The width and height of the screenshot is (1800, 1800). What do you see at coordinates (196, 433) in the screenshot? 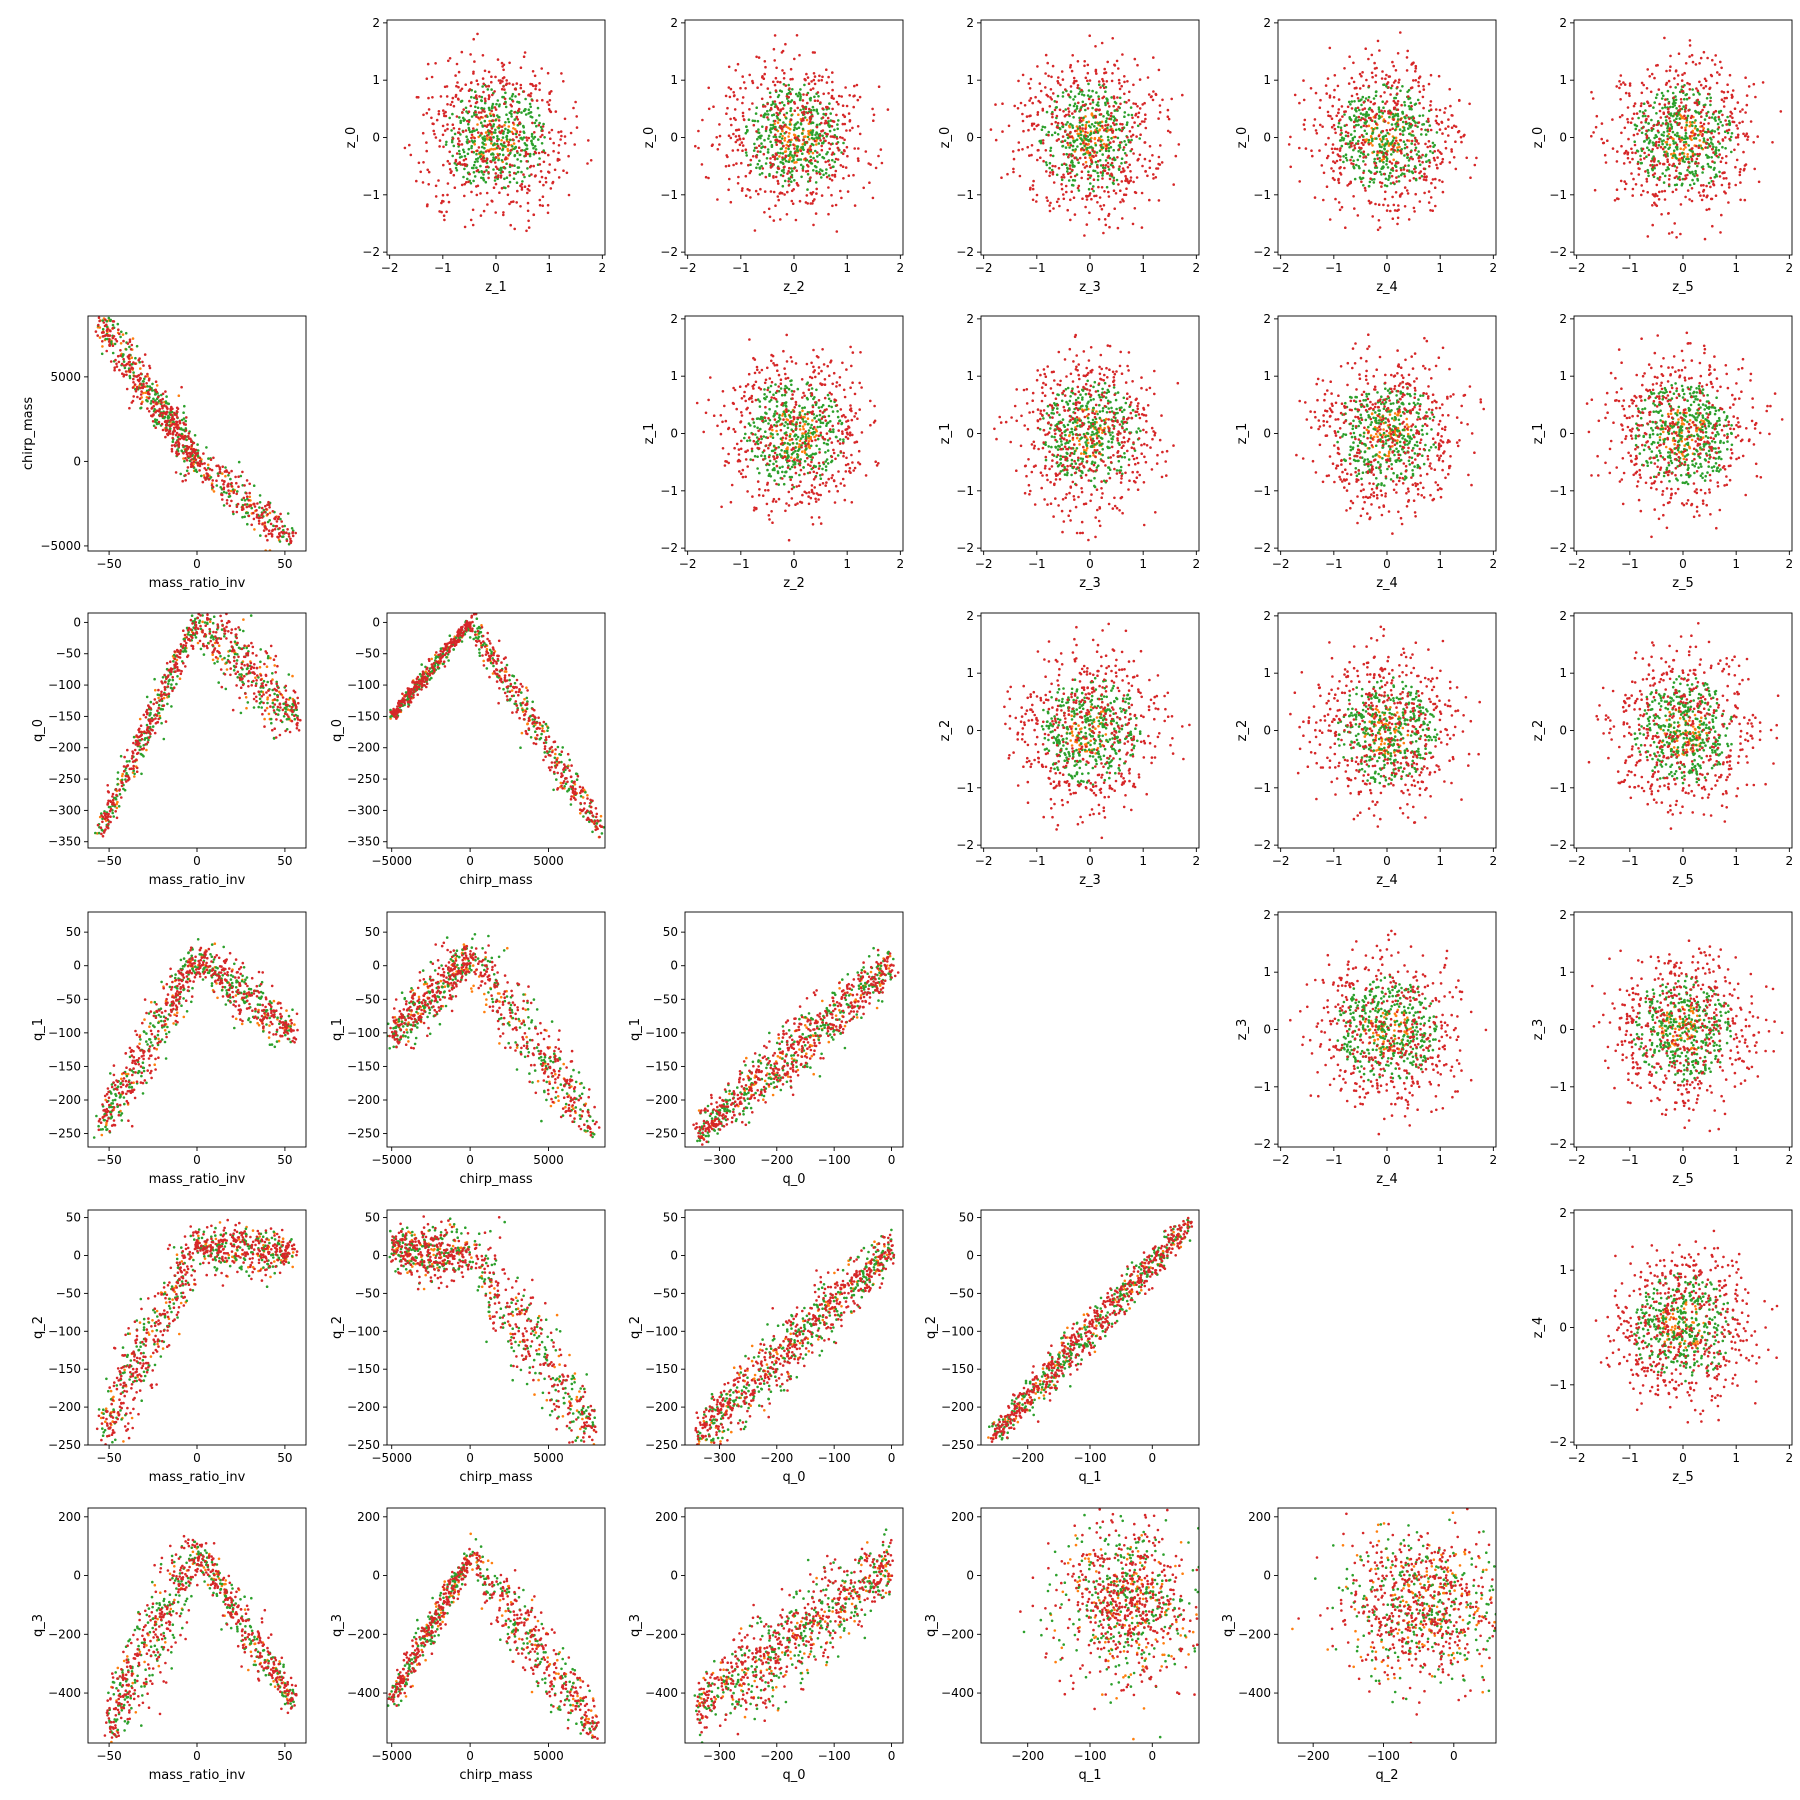
I see `scatter-points` at bounding box center [196, 433].